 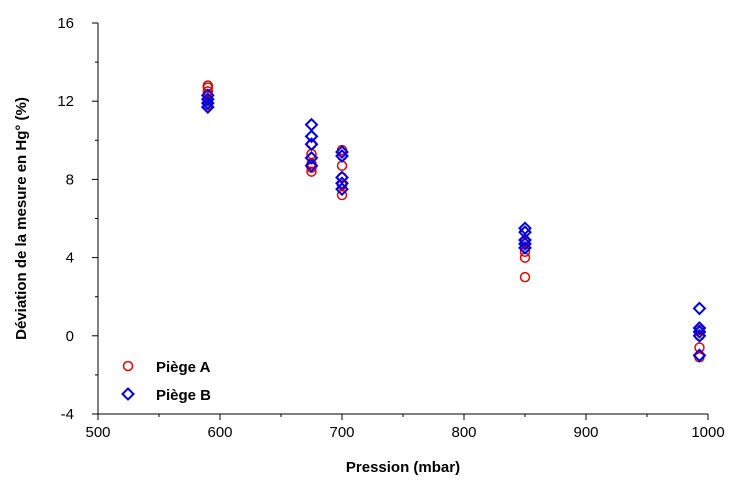 What do you see at coordinates (21, 218) in the screenshot?
I see `y-axis-title: Déviation de la mesure en Hg° (%)` at bounding box center [21, 218].